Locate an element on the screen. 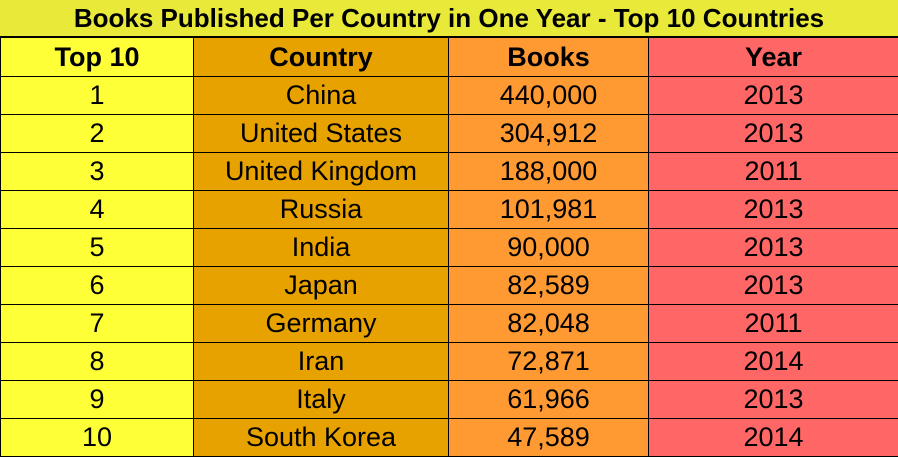 This screenshot has height=457, width=898. books-cell: 72,871 is located at coordinates (549, 362).